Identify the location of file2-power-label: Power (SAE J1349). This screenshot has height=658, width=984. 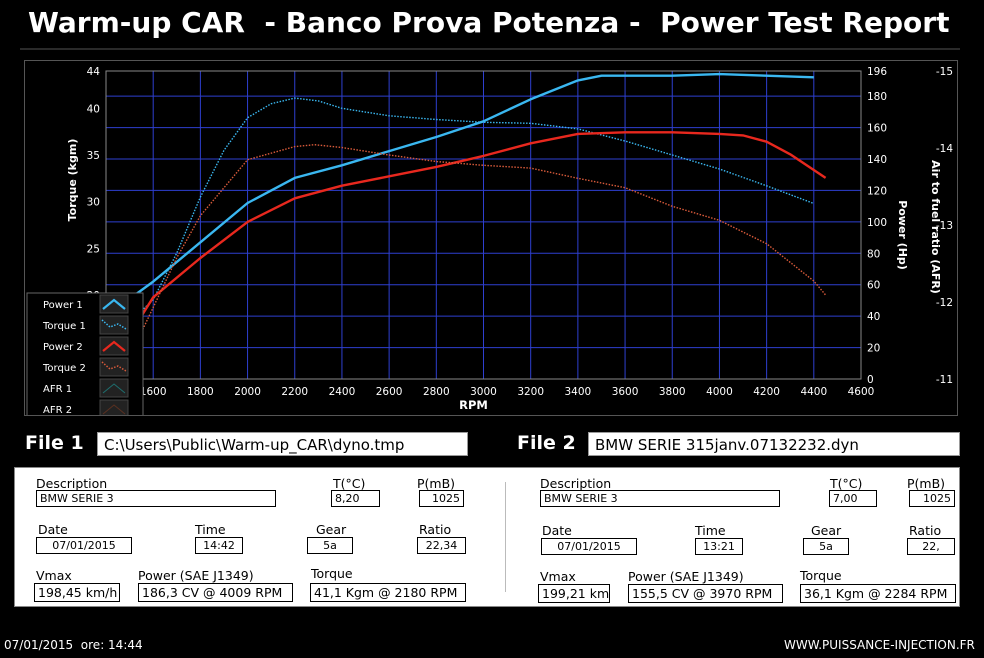
(686, 576).